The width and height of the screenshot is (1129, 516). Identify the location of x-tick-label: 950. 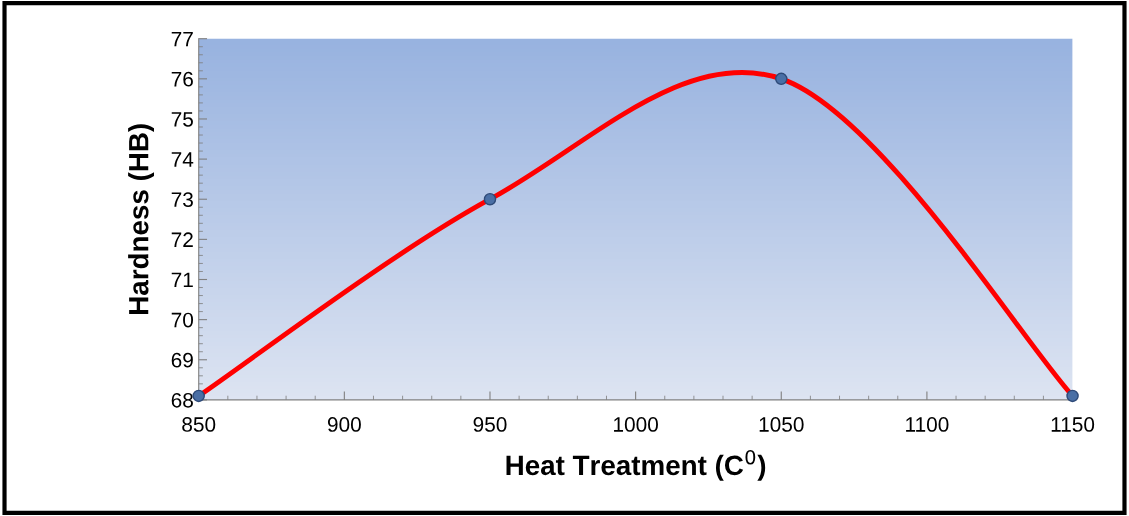
(490, 424).